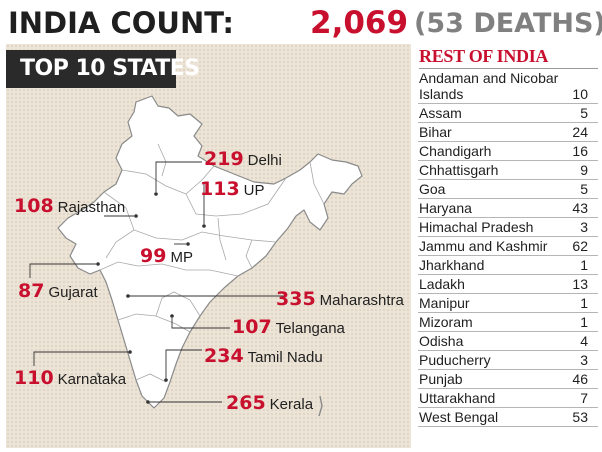 The width and height of the screenshot is (602, 452). What do you see at coordinates (188, 244) in the screenshot?
I see `marker-mp` at bounding box center [188, 244].